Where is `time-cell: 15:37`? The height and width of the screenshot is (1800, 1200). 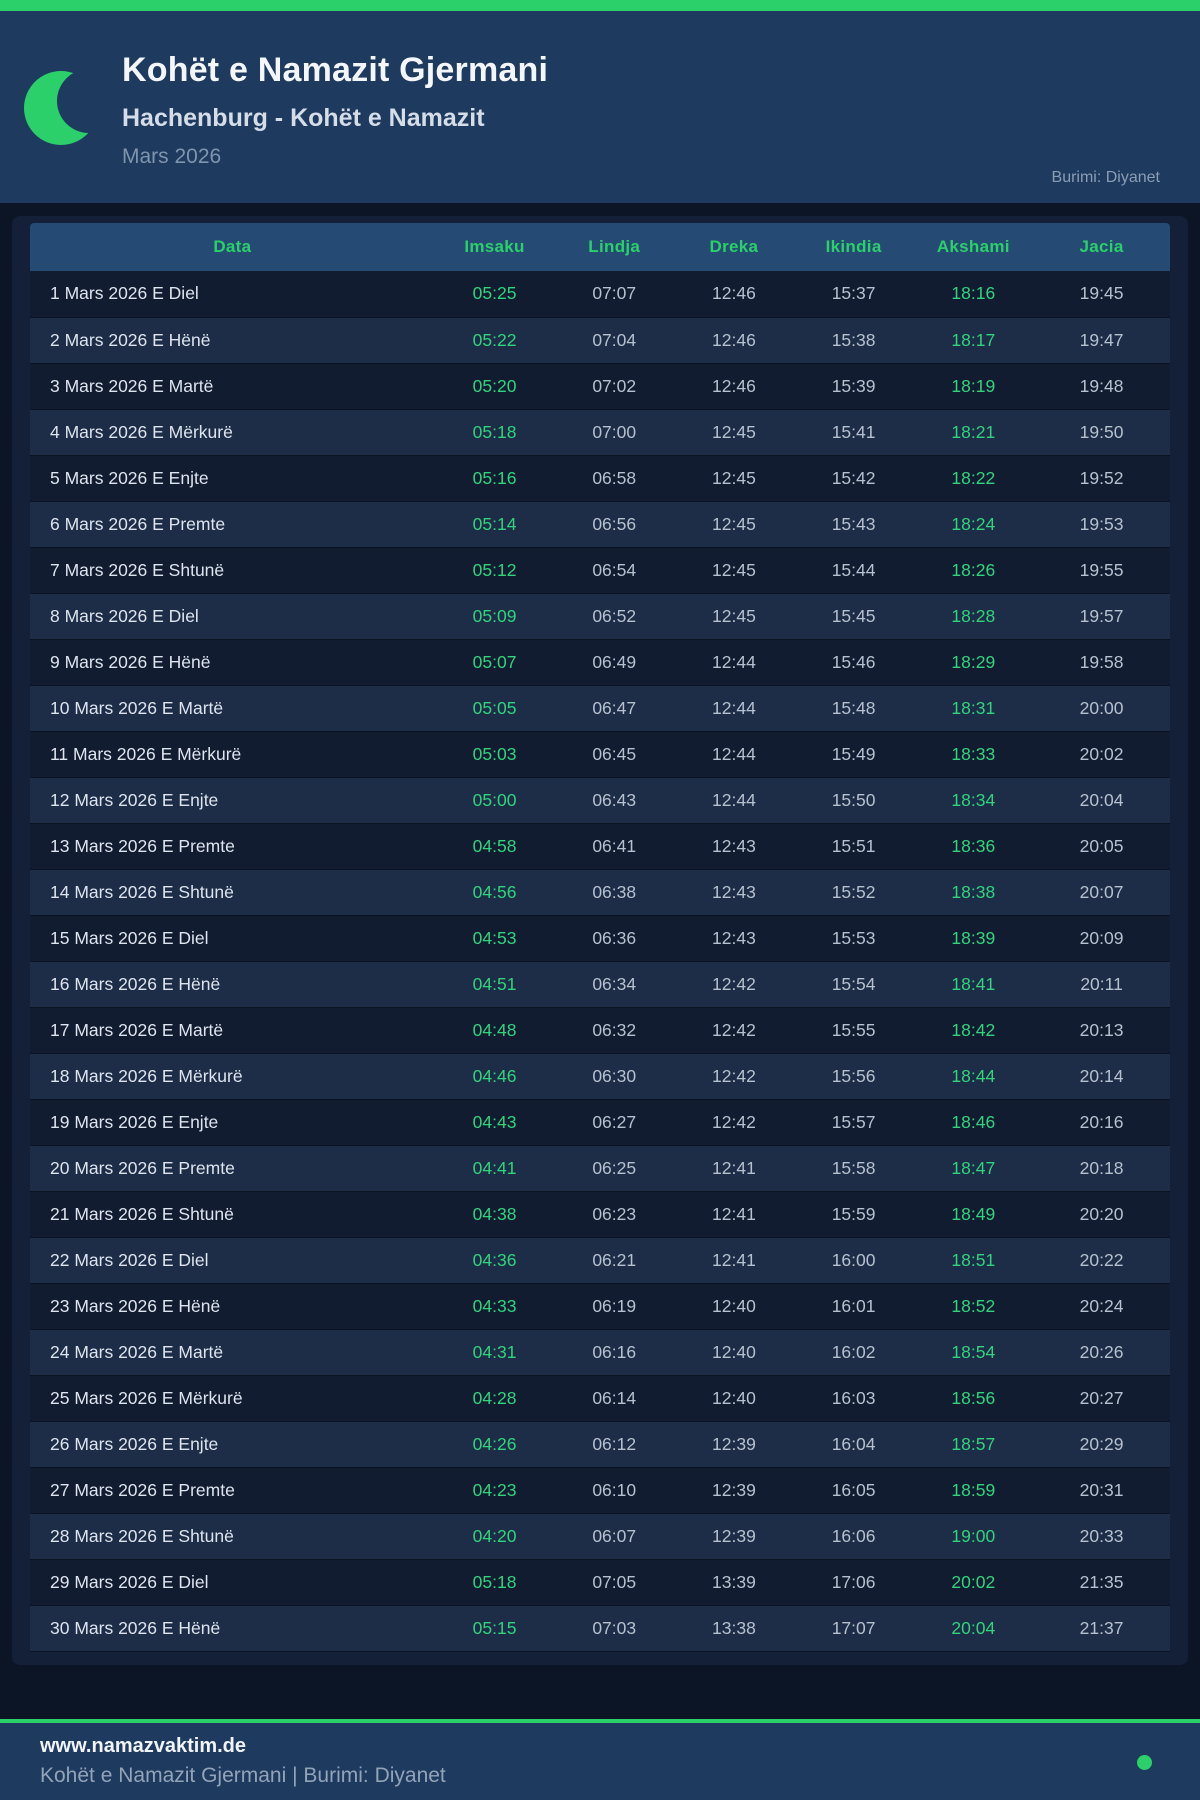 time-cell: 15:37 is located at coordinates (853, 293).